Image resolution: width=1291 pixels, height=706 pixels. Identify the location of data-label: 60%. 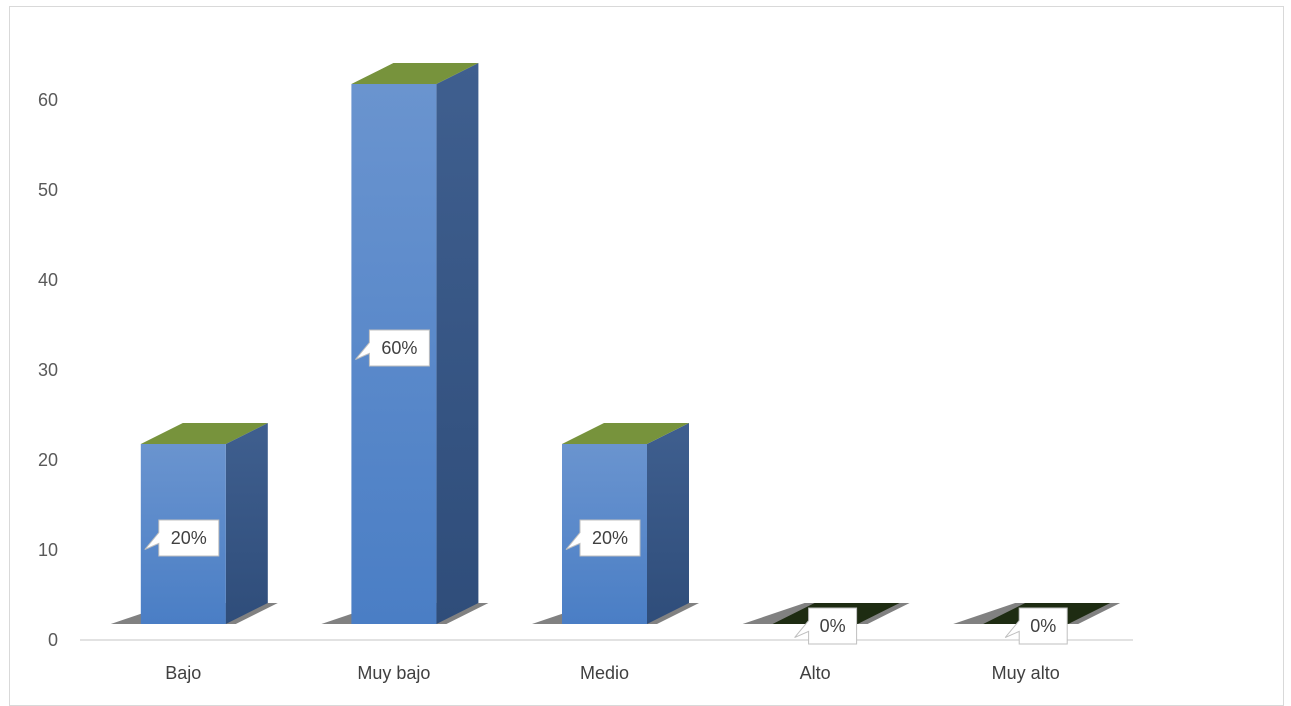
(392, 348).